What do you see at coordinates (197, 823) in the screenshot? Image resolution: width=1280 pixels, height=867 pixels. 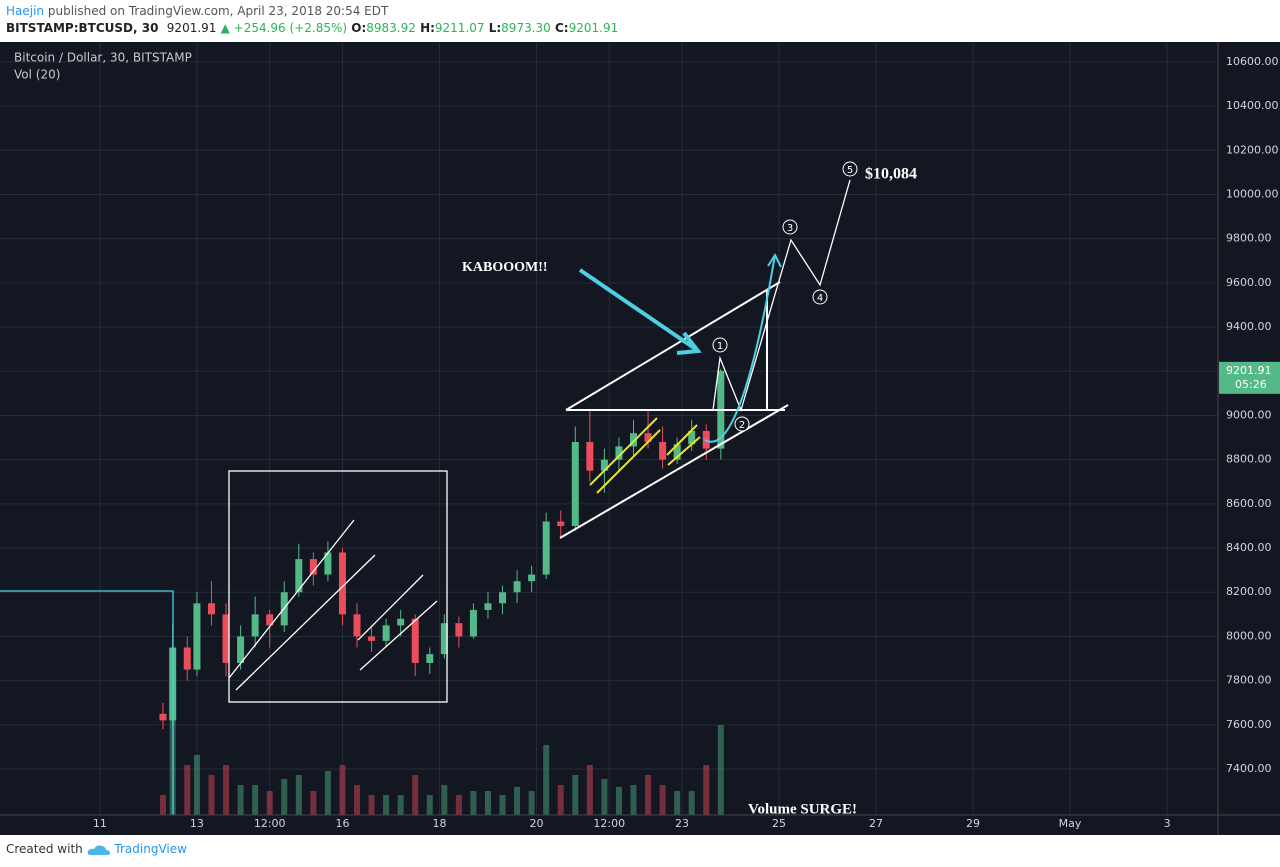 I see `x-tick-label: 13` at bounding box center [197, 823].